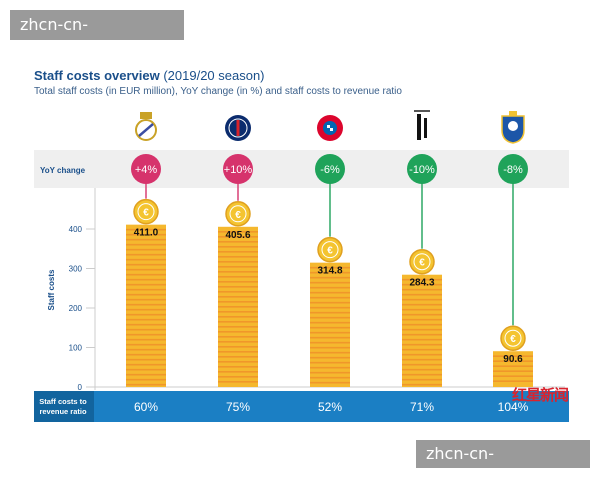  Describe the element at coordinates (97, 37) in the screenshot. I see `watermark-top: zhcn-cn-kering.com` at that location.